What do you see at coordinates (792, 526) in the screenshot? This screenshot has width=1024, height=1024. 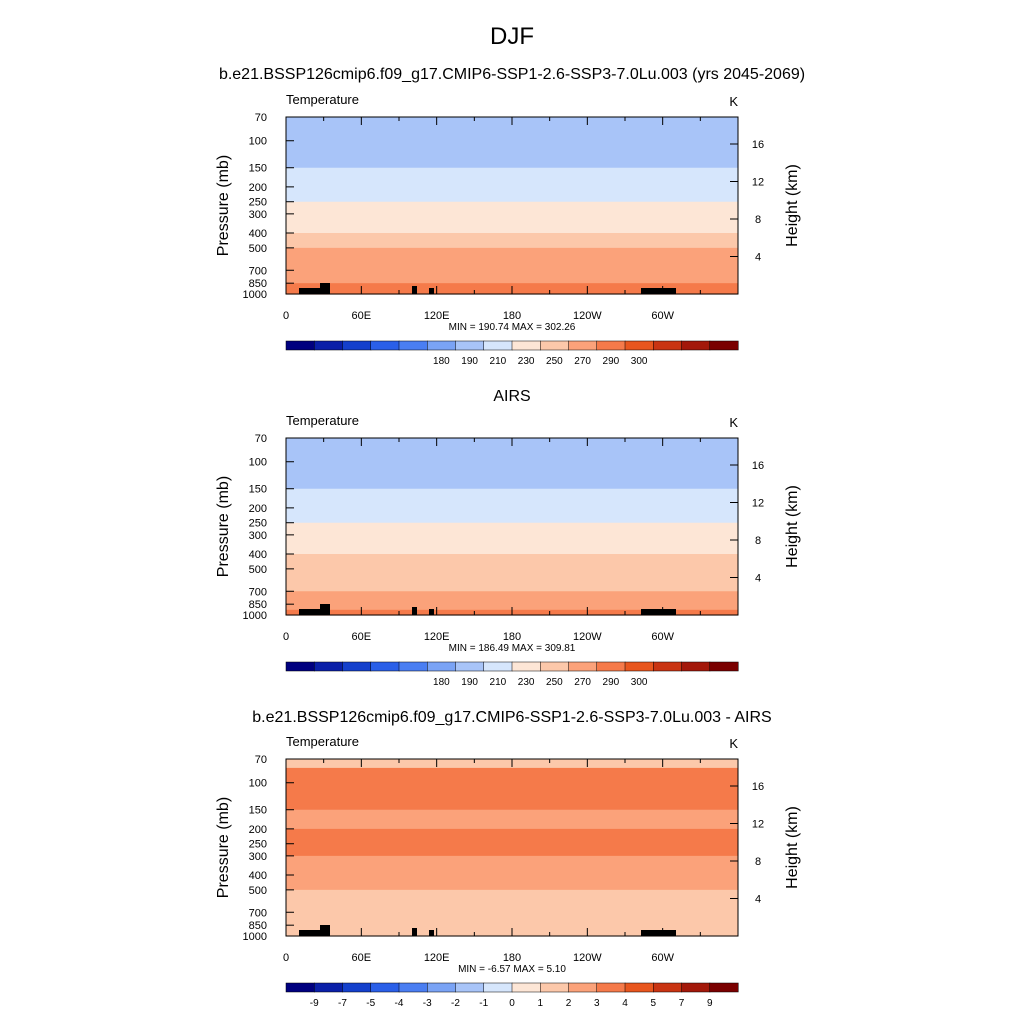 I see `right-axis-title: Height (km)` at bounding box center [792, 526].